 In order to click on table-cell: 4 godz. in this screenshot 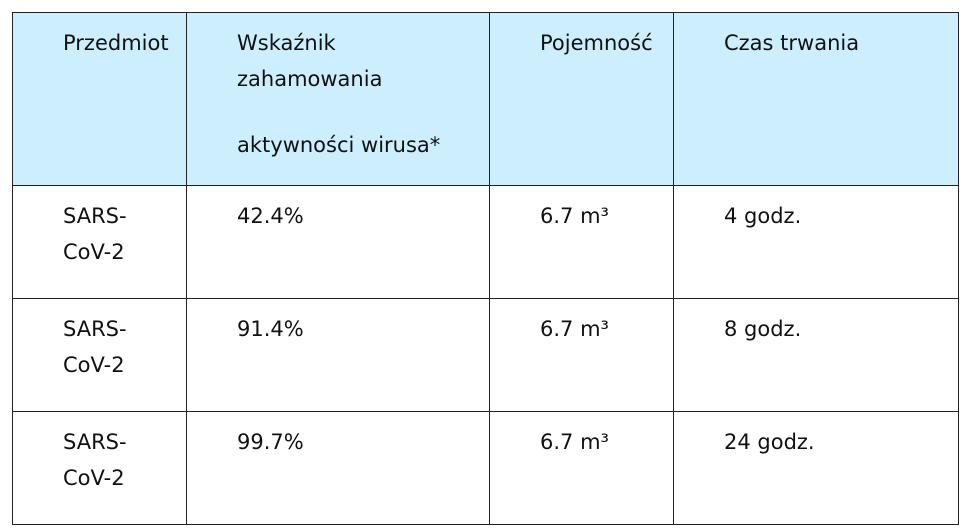, I will do `click(816, 242)`.